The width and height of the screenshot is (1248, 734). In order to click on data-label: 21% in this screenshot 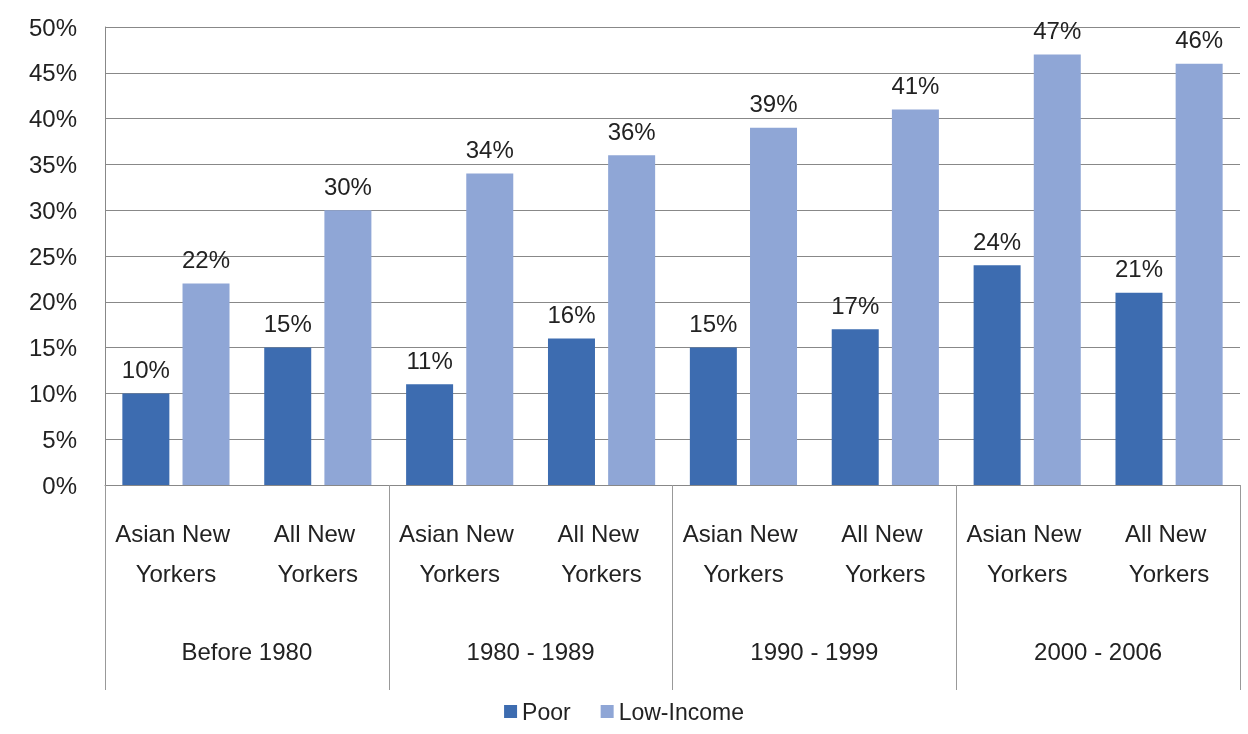, I will do `click(1139, 269)`.